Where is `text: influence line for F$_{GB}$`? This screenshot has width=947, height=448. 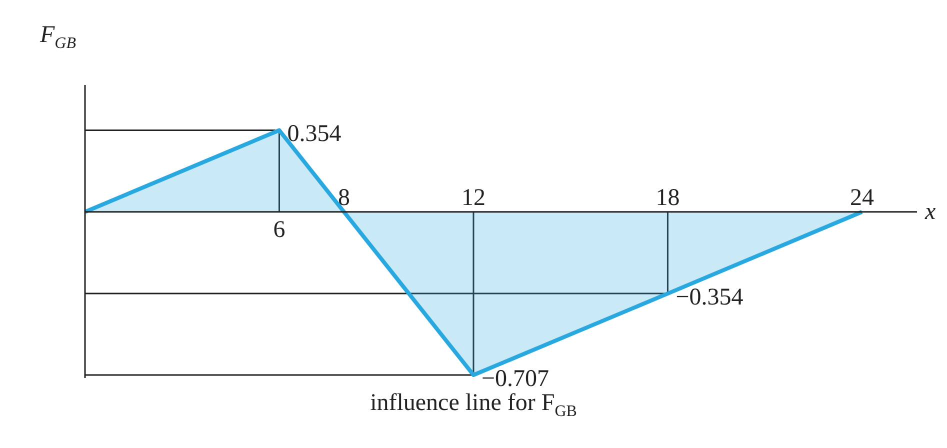
text: influence line for F$_{GB}$ is located at coordinates (473, 405).